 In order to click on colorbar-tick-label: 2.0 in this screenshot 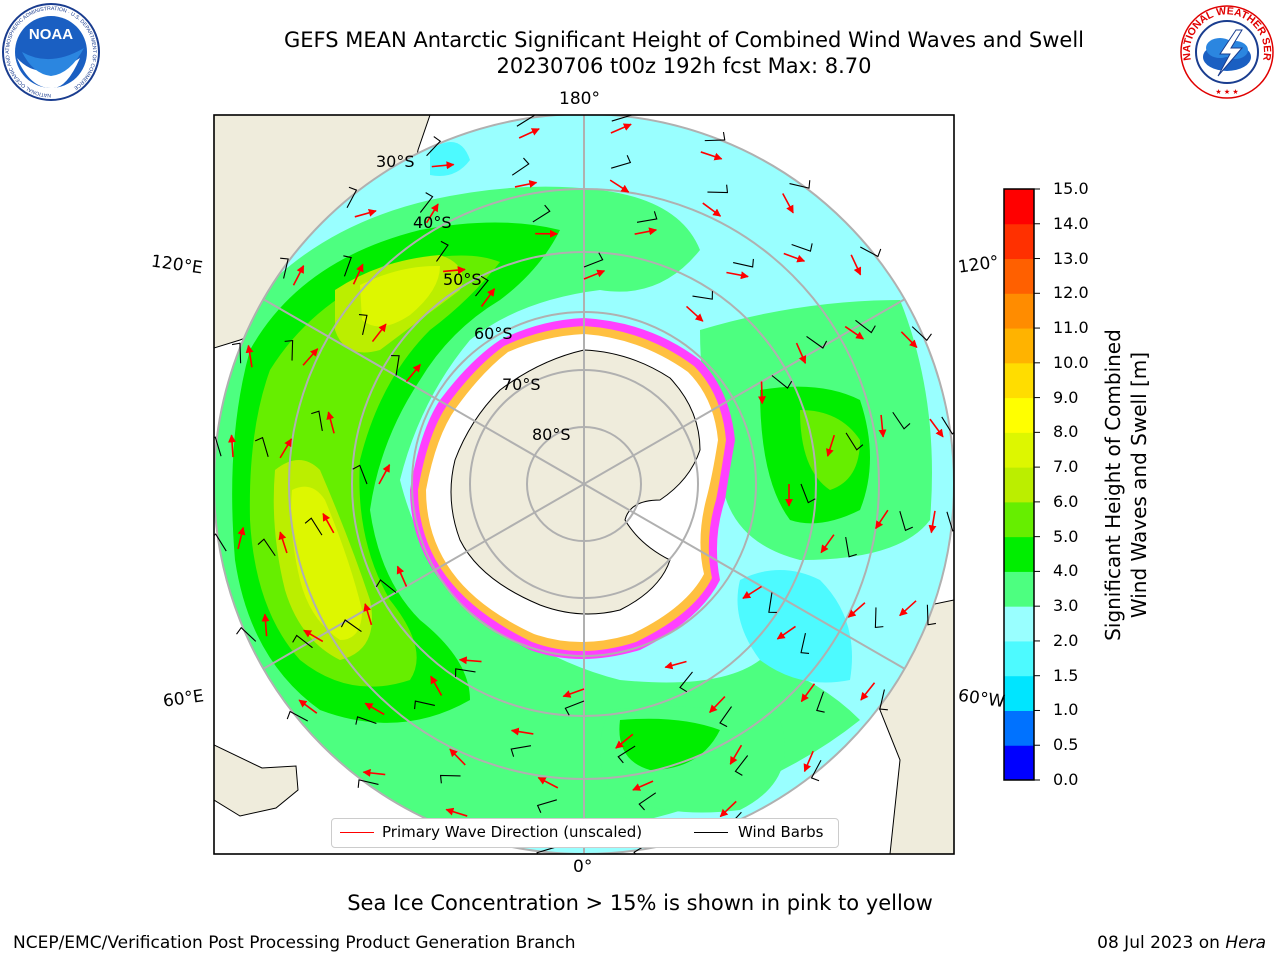, I will do `click(1066, 640)`.